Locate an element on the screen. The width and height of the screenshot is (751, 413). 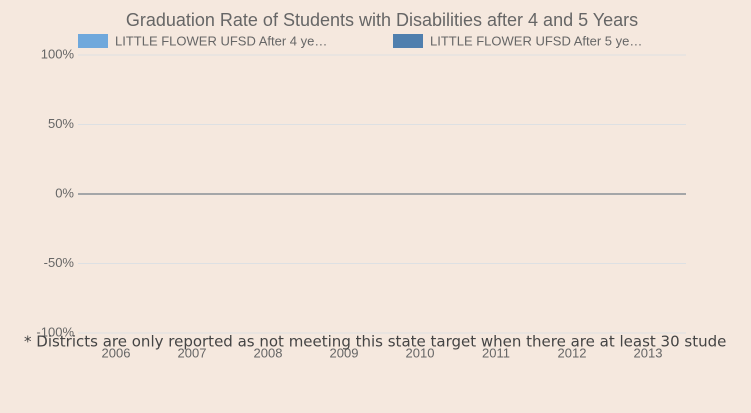
x-tick-label: 2011 is located at coordinates (496, 352).